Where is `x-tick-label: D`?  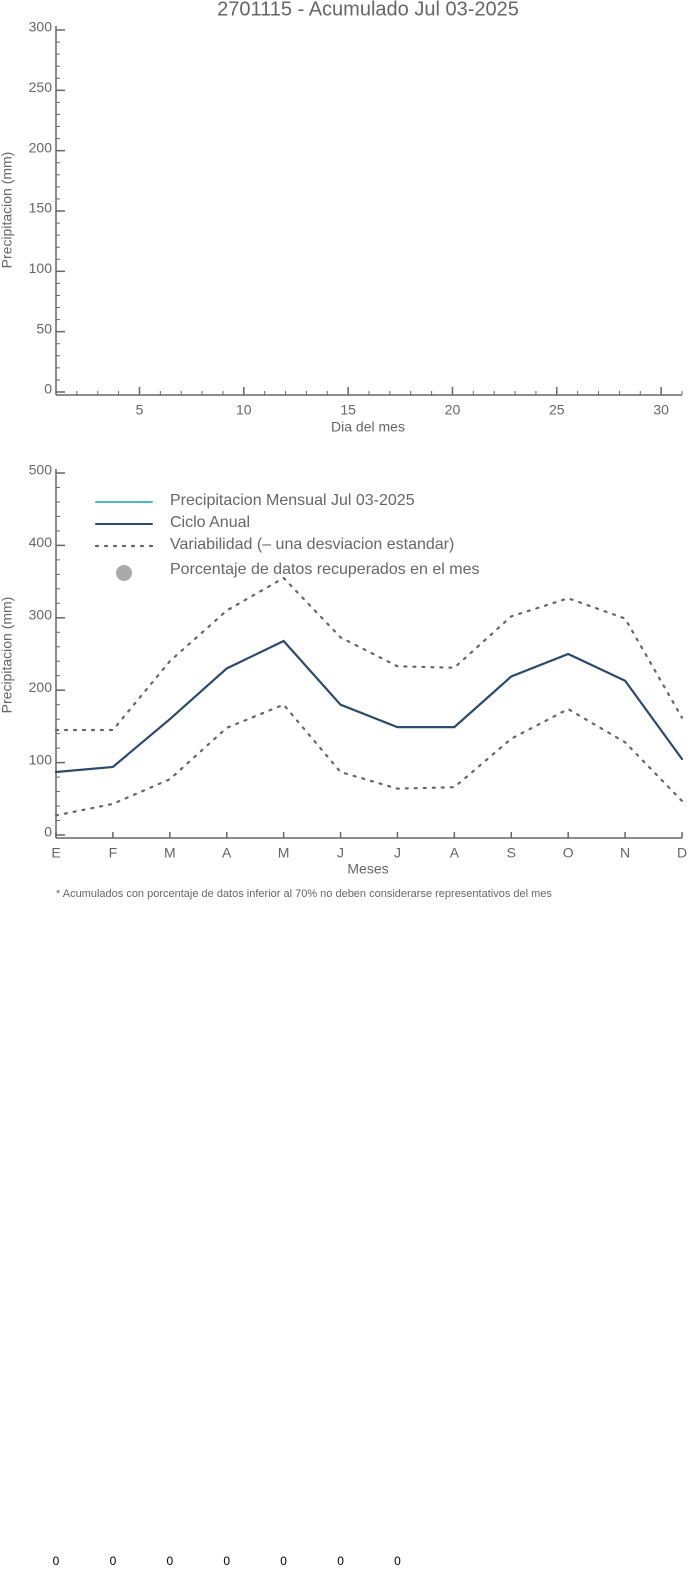 x-tick-label: D is located at coordinates (682, 853).